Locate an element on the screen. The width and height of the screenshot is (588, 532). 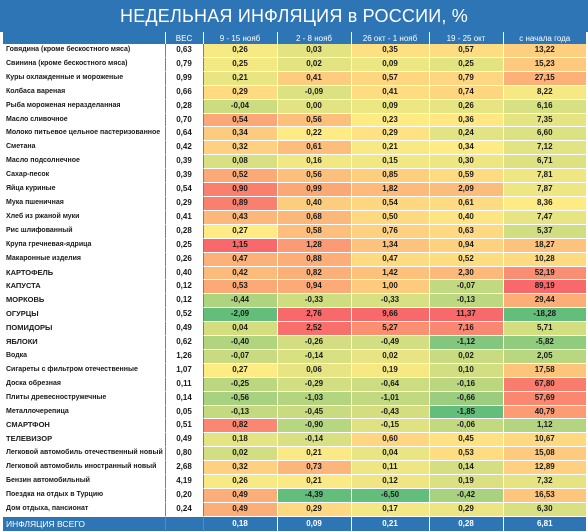
weight-cell: 0,99 is located at coordinates (184, 78).